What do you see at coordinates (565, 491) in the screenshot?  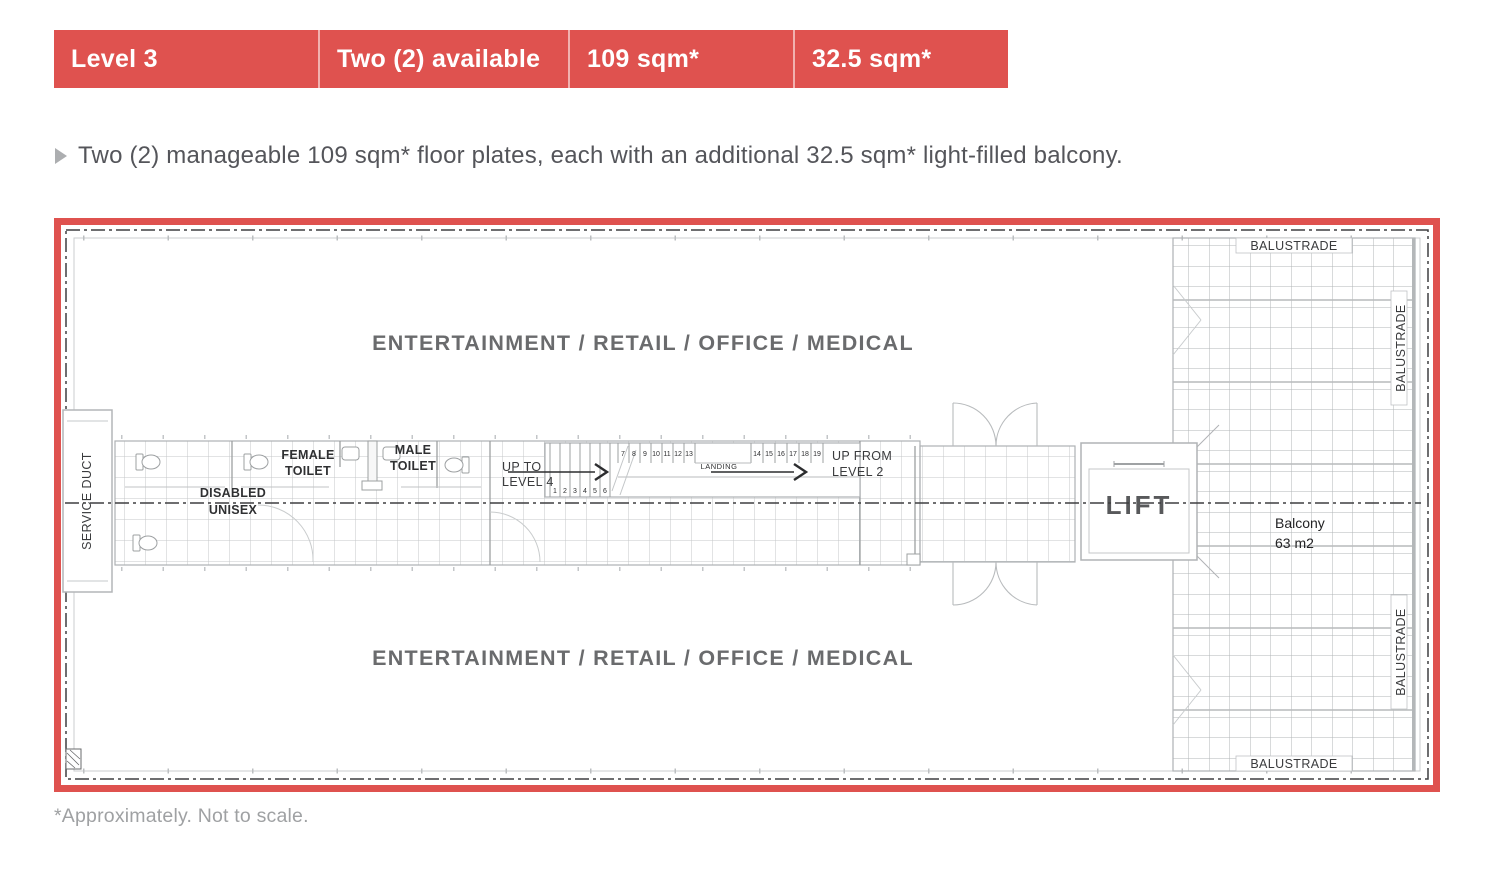 I see `svg-text: 2` at bounding box center [565, 491].